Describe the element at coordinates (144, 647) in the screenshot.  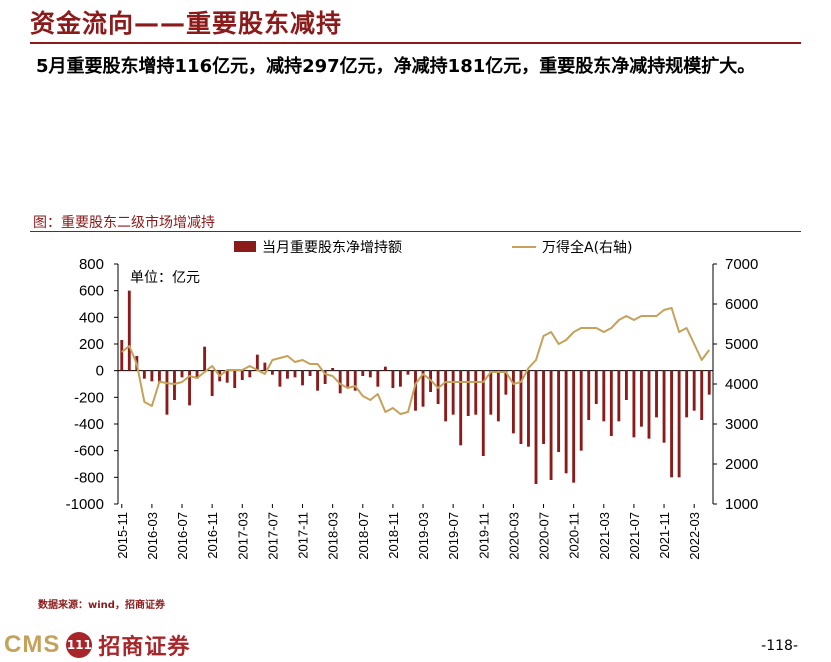
I see `brand-cn: 招商证券` at that location.